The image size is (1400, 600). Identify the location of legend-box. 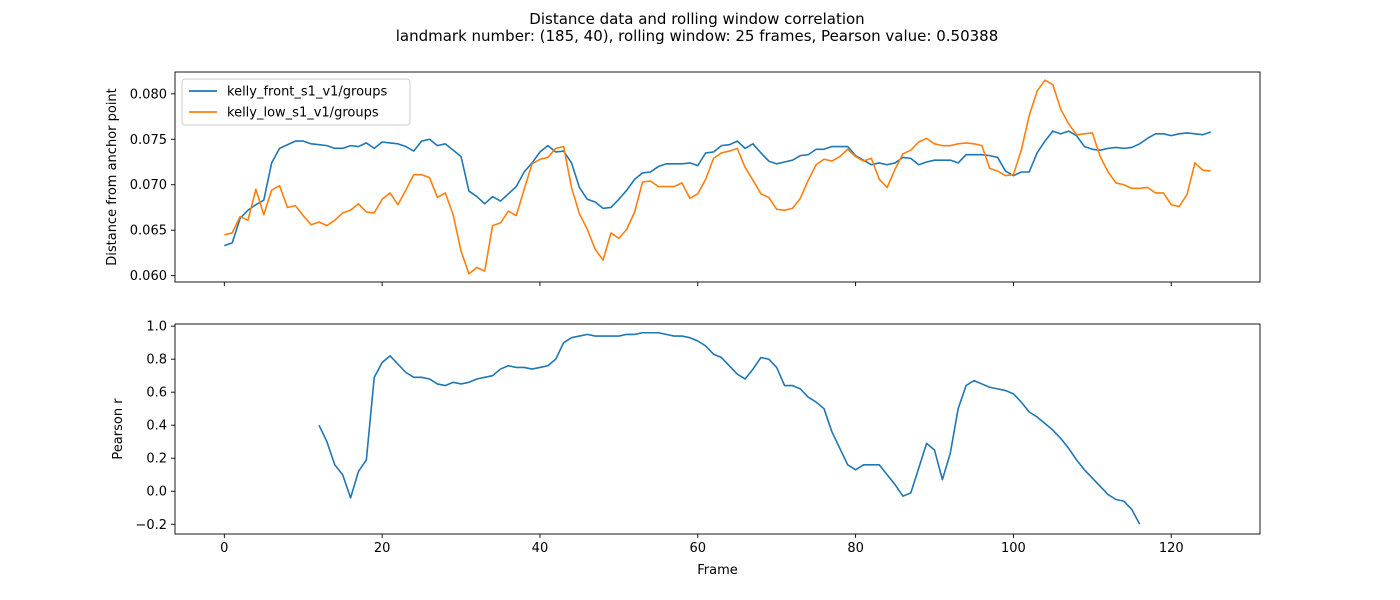
(296, 102).